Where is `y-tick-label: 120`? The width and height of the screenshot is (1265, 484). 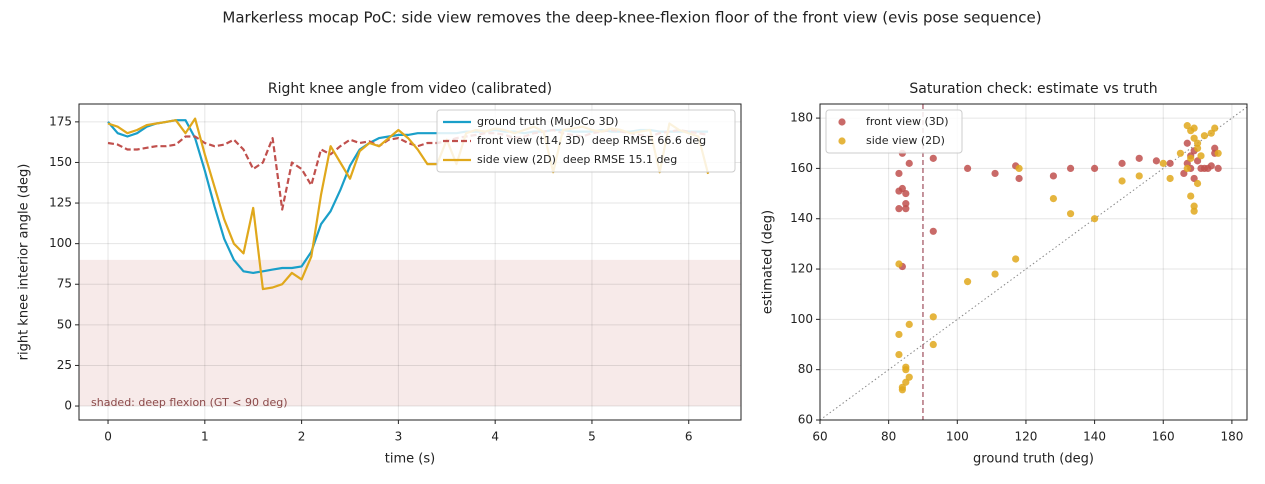 y-tick-label: 120 is located at coordinates (801, 269).